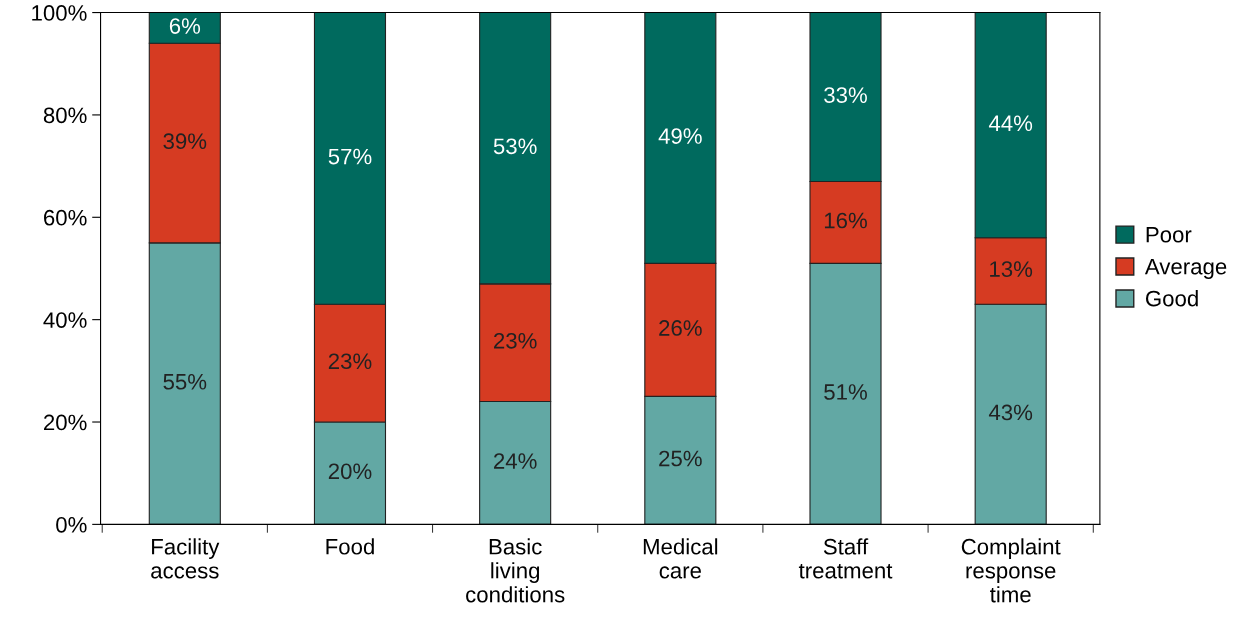  Describe the element at coordinates (65, 320) in the screenshot. I see `y-tick-label: 40%` at that location.